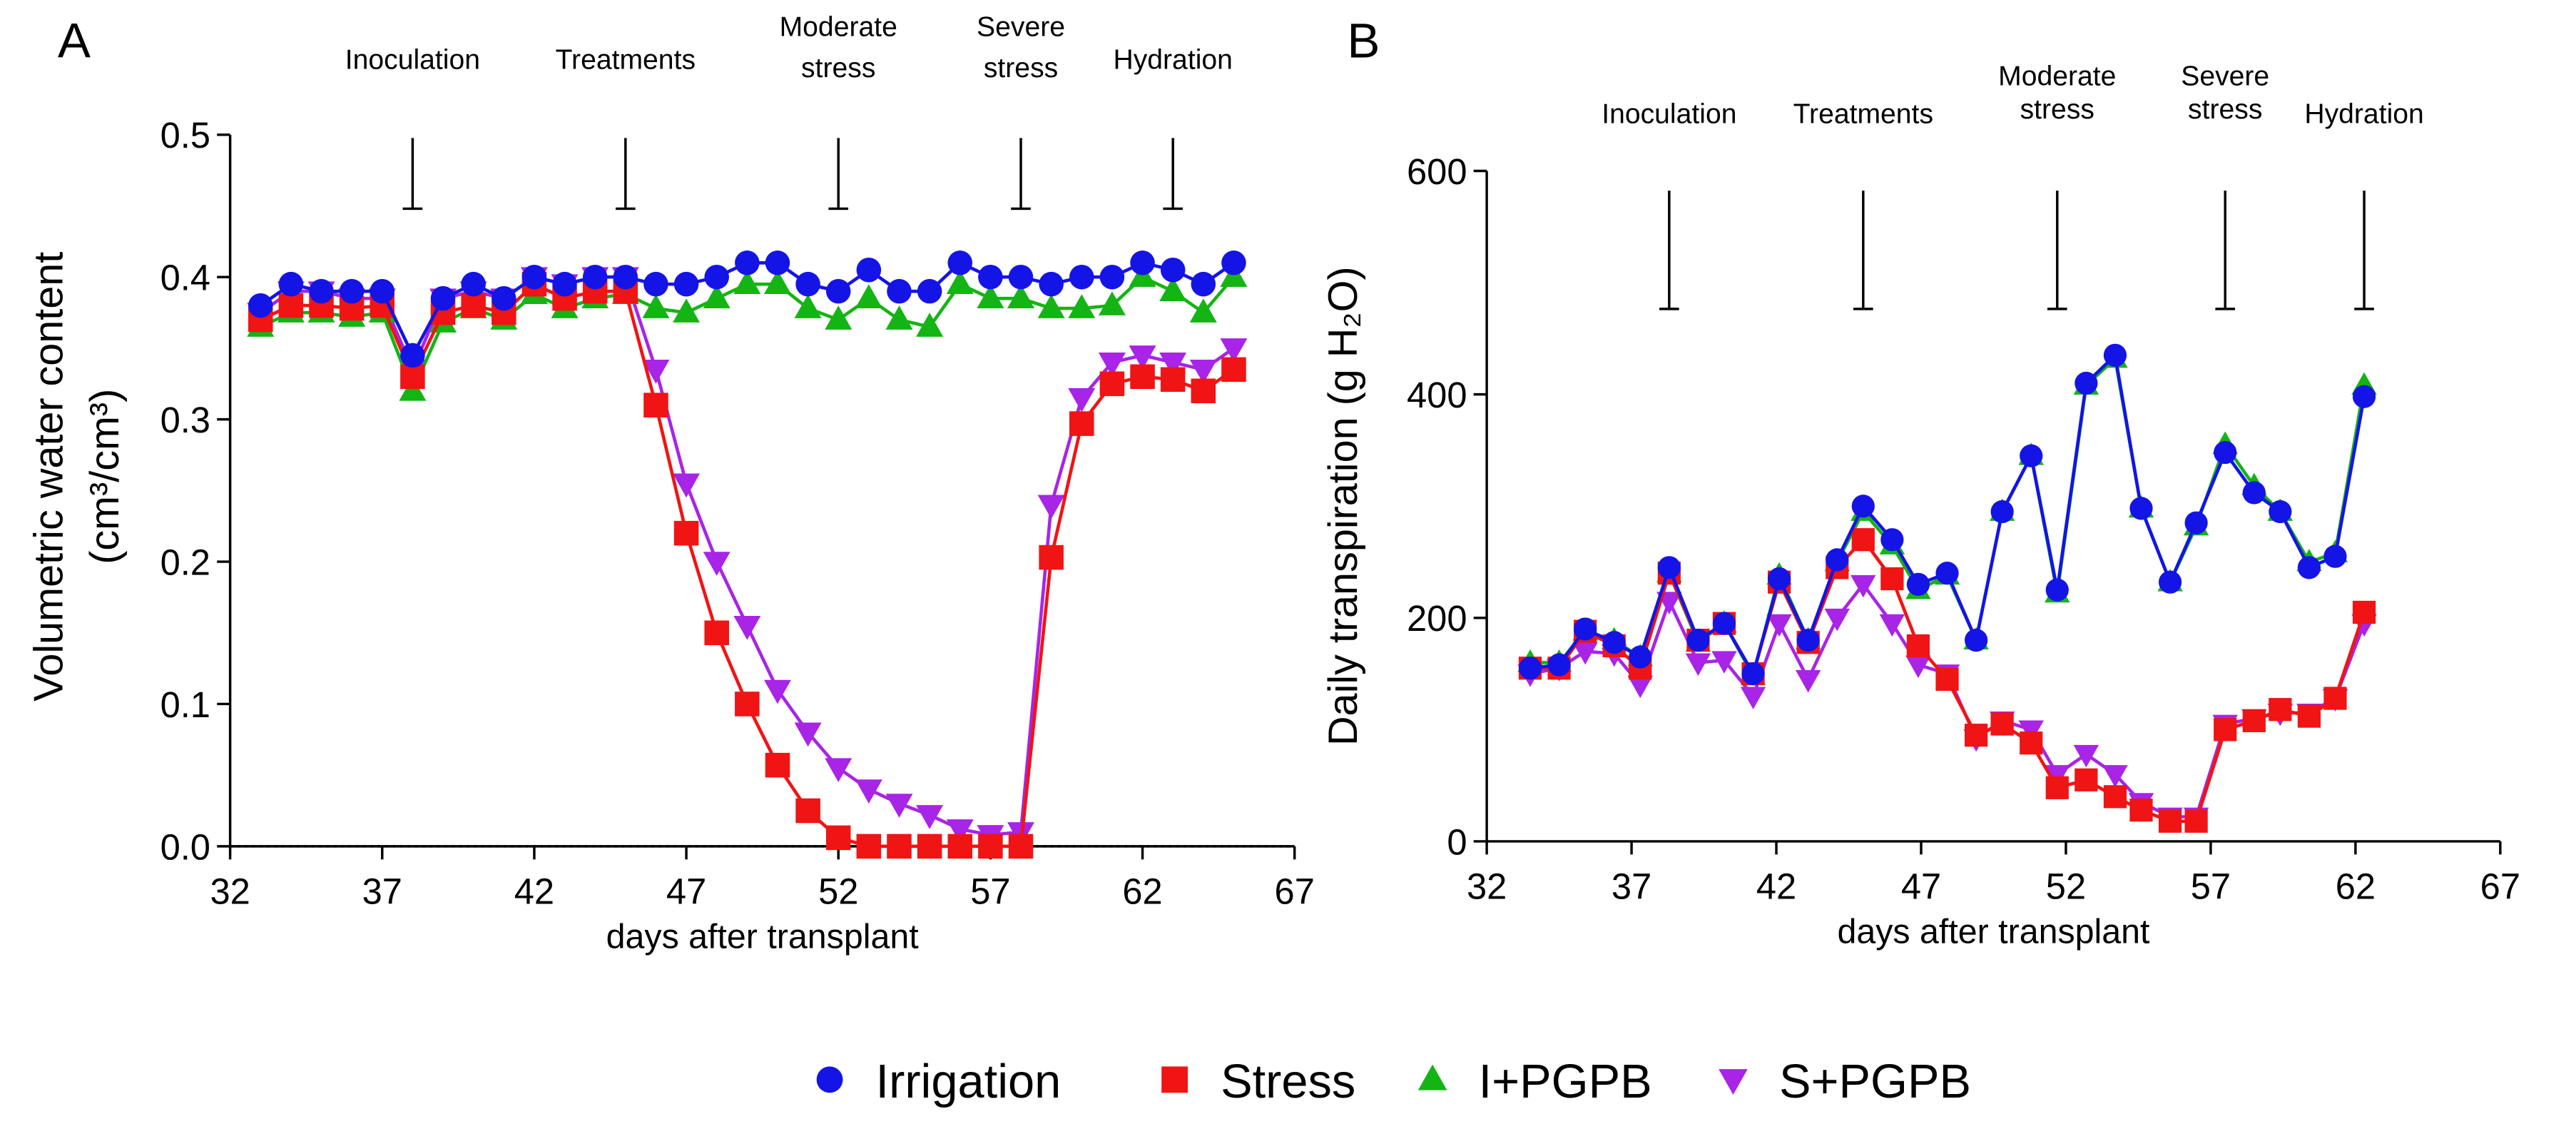 This screenshot has height=1124, width=2576. Describe the element at coordinates (1437, 618) in the screenshot. I see `y-tick-label: 200` at that location.